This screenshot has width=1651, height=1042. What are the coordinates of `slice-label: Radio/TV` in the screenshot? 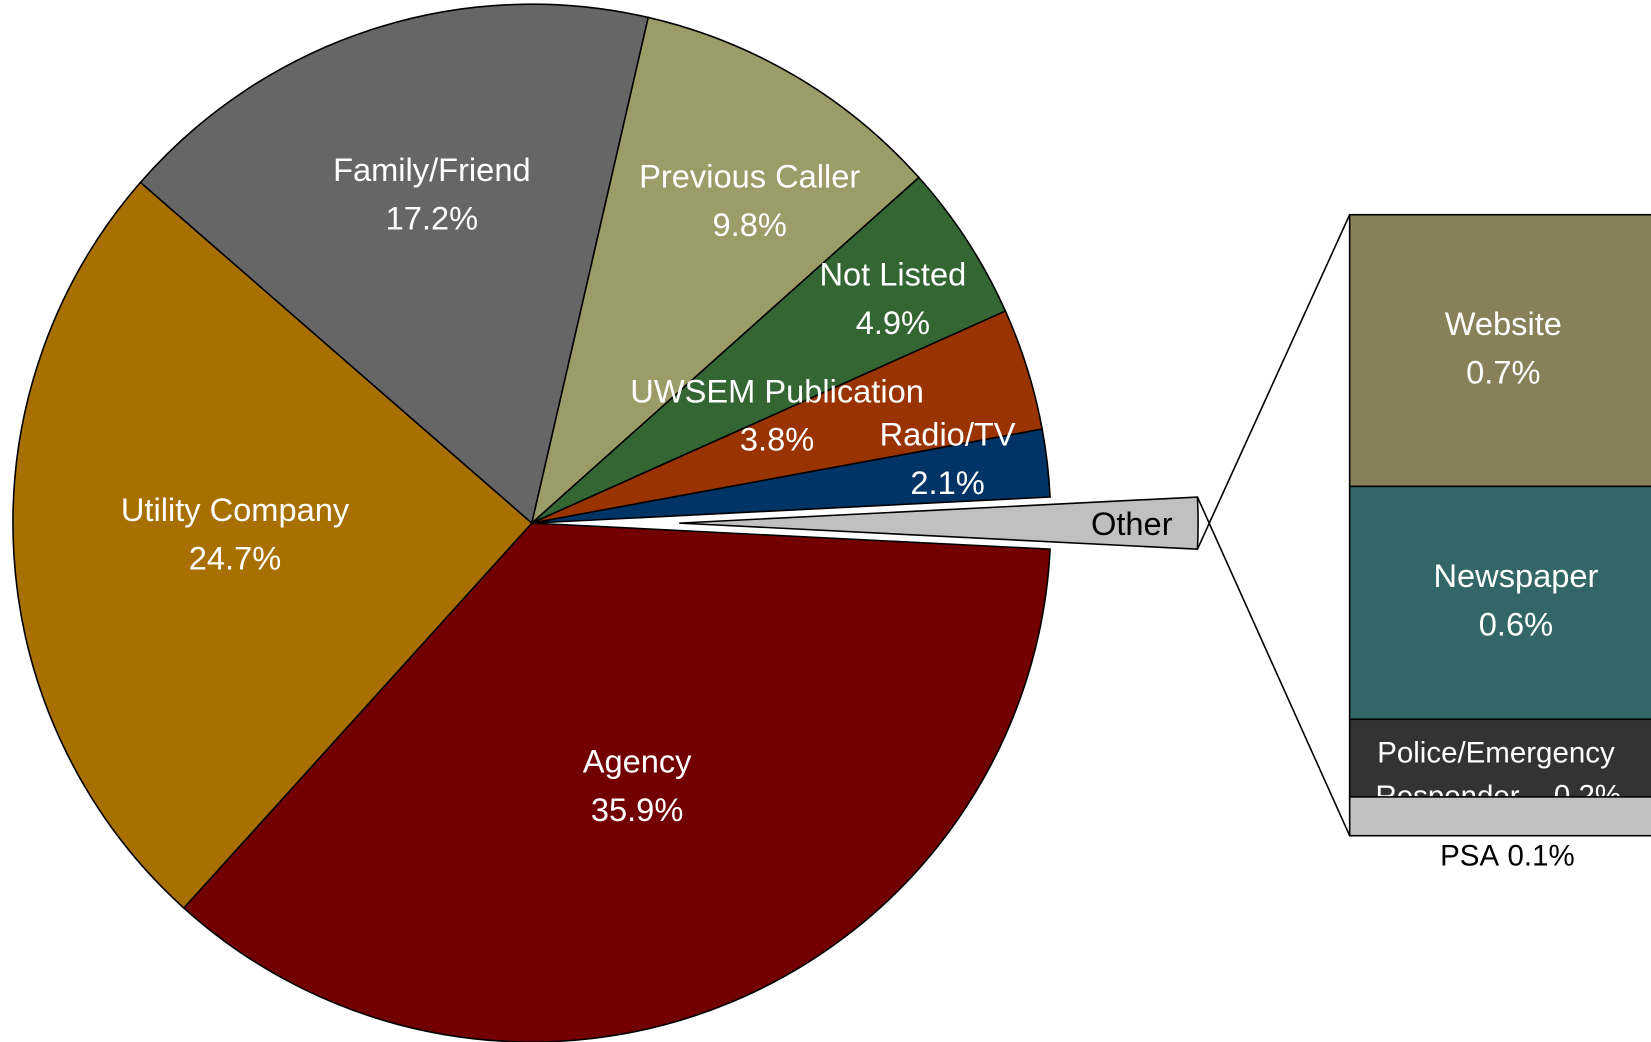 It's located at (948, 433).